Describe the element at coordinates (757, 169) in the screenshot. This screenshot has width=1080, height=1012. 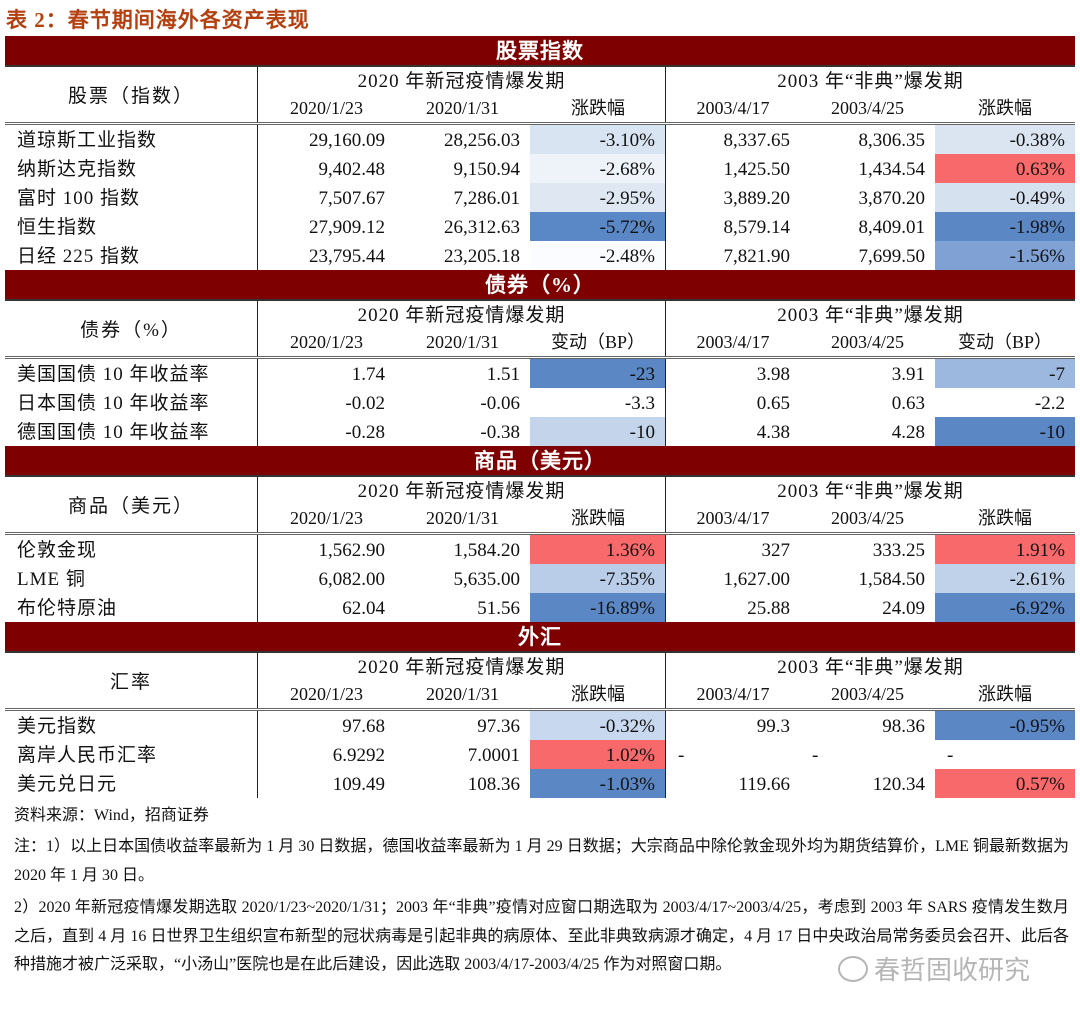
I see `value-cell: 1,425.50` at that location.